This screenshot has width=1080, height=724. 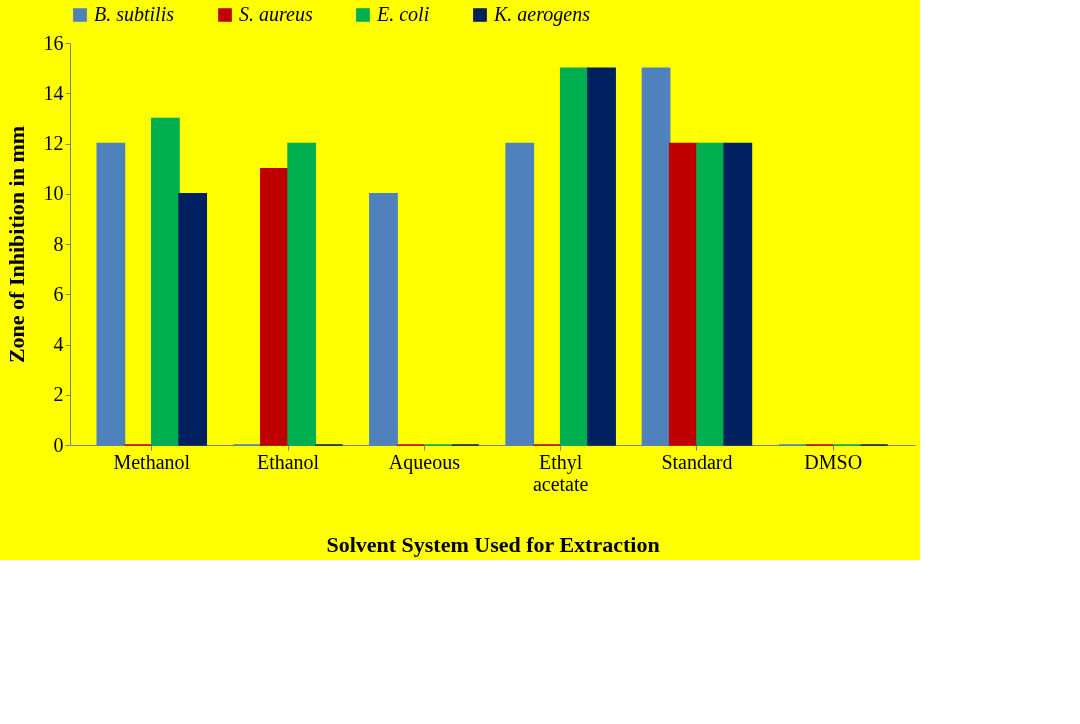 What do you see at coordinates (403, 14) in the screenshot?
I see `legend-label: E. coli` at bounding box center [403, 14].